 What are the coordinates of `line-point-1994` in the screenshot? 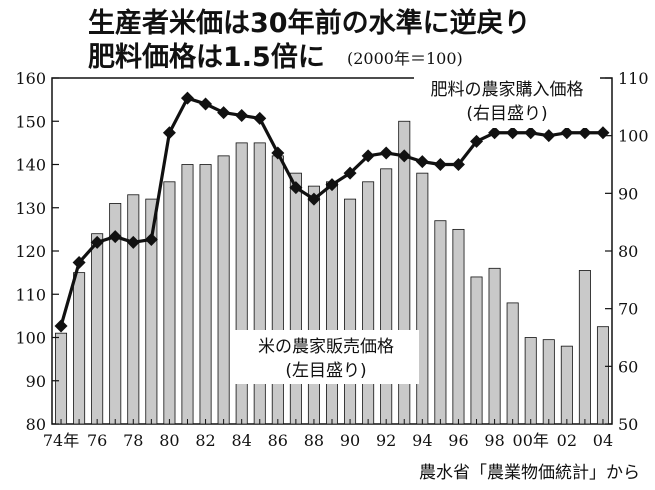 It's located at (422, 162).